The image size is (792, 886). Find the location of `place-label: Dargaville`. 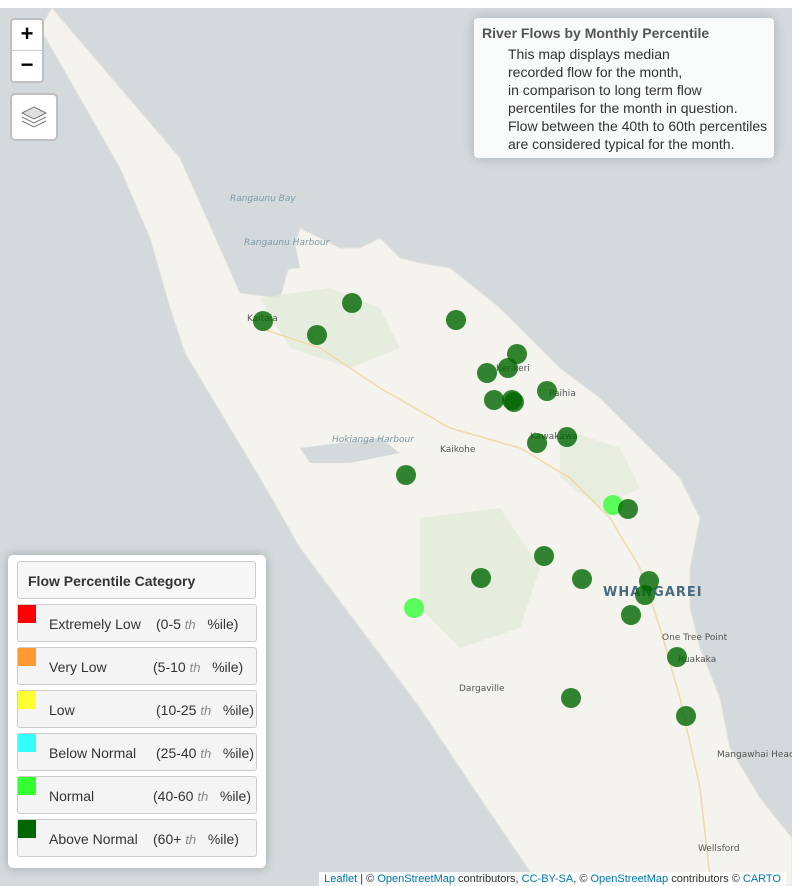

place-label: Dargaville is located at coordinates (482, 689).